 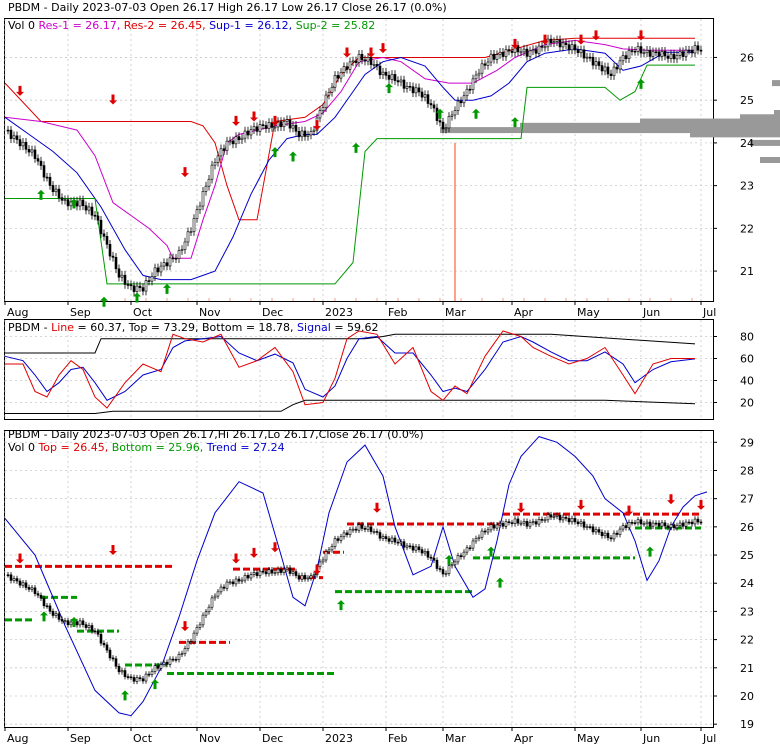 I want to click on 2-ytick-label: 24, so click(x=747, y=583).